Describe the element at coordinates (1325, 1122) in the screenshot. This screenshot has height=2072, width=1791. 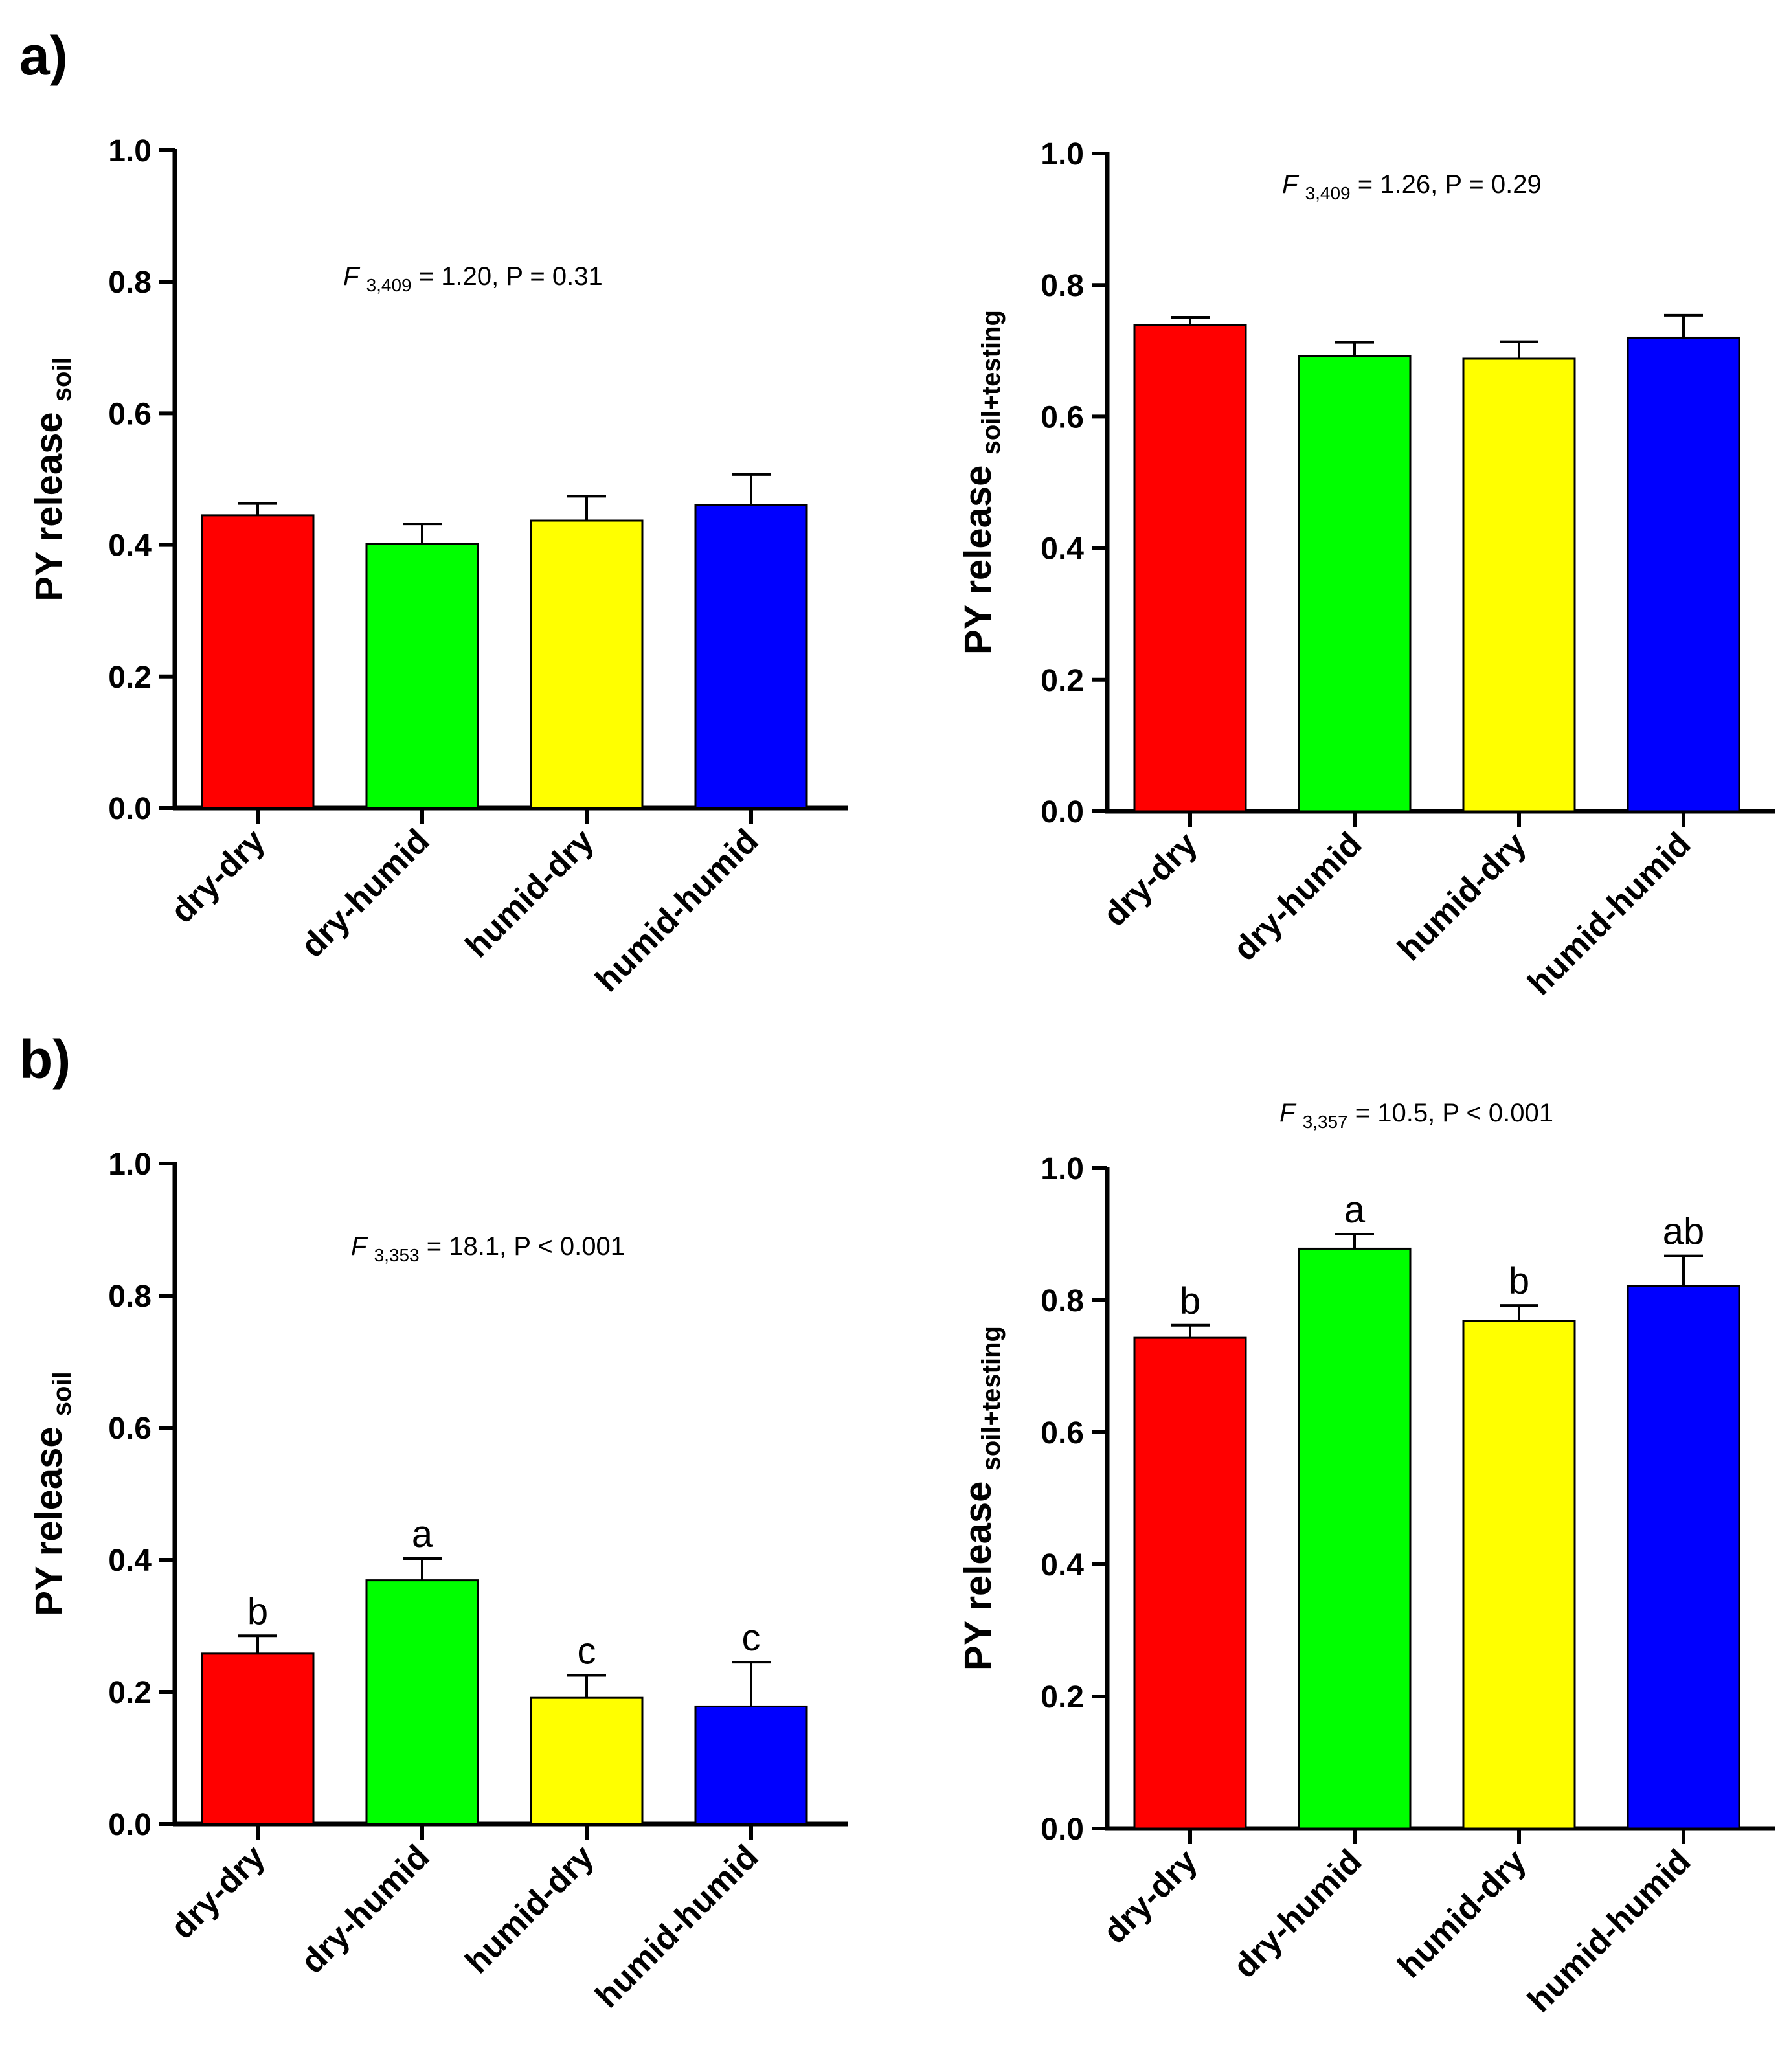
I see `stat-degrees-of-freedom: 3,357` at that location.